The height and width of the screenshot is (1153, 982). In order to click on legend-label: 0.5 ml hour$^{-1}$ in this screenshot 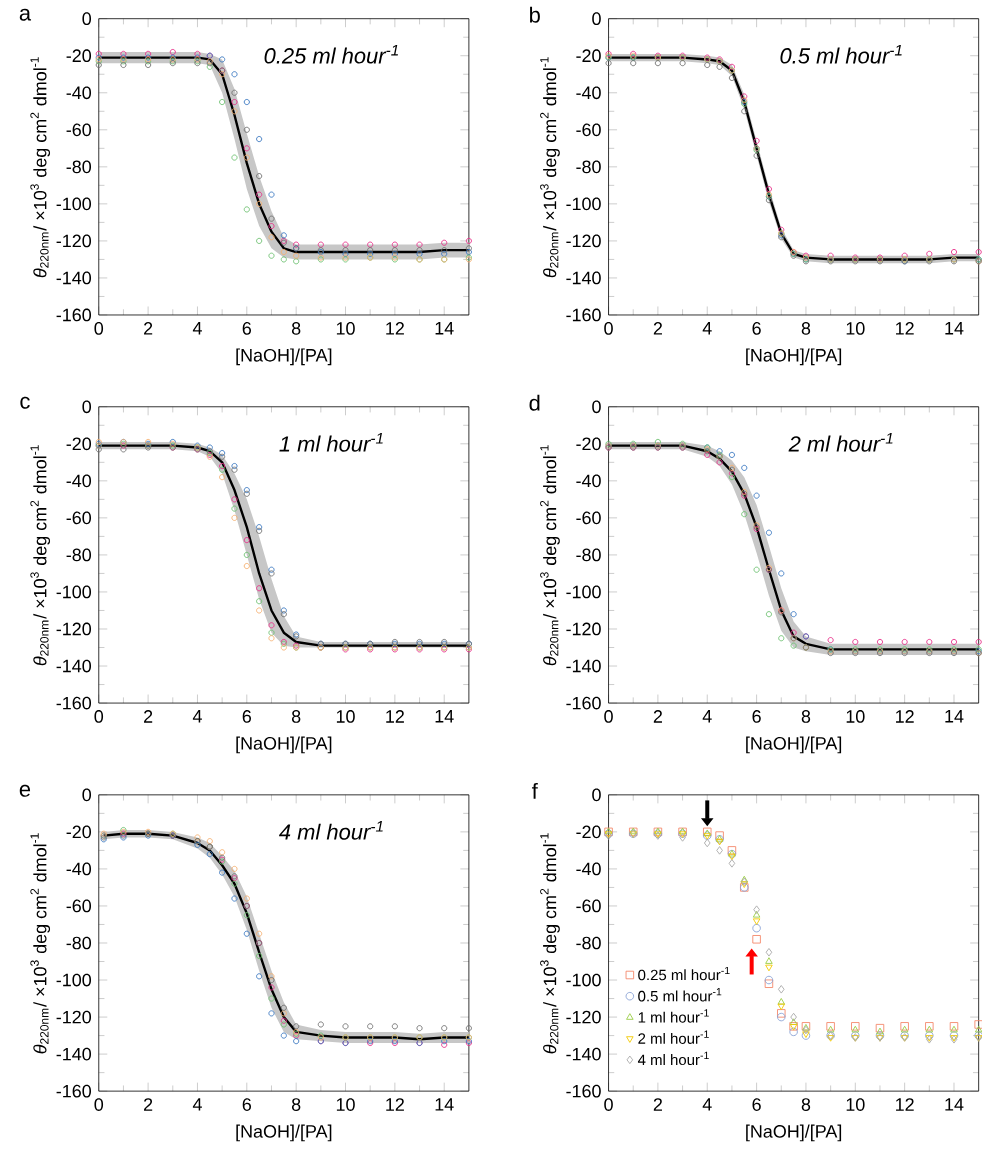, I will do `click(679, 995)`.